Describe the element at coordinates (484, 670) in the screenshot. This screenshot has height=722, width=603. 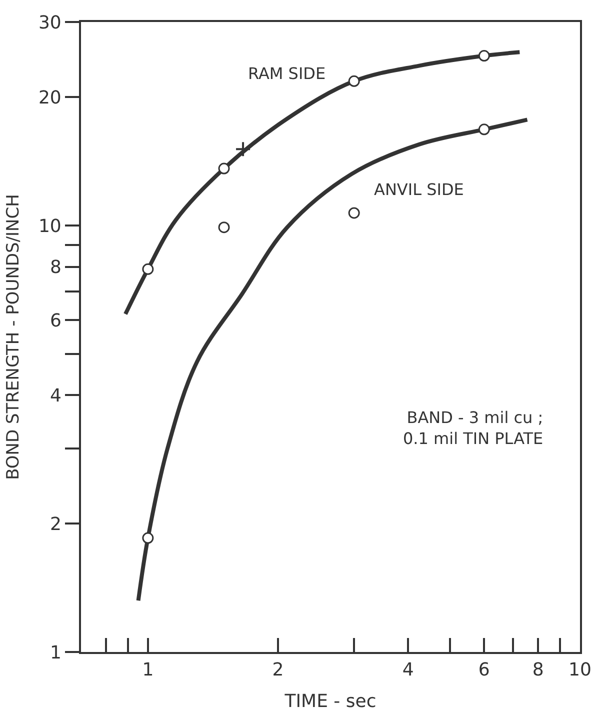
I see `x-tick-label: 6` at that location.